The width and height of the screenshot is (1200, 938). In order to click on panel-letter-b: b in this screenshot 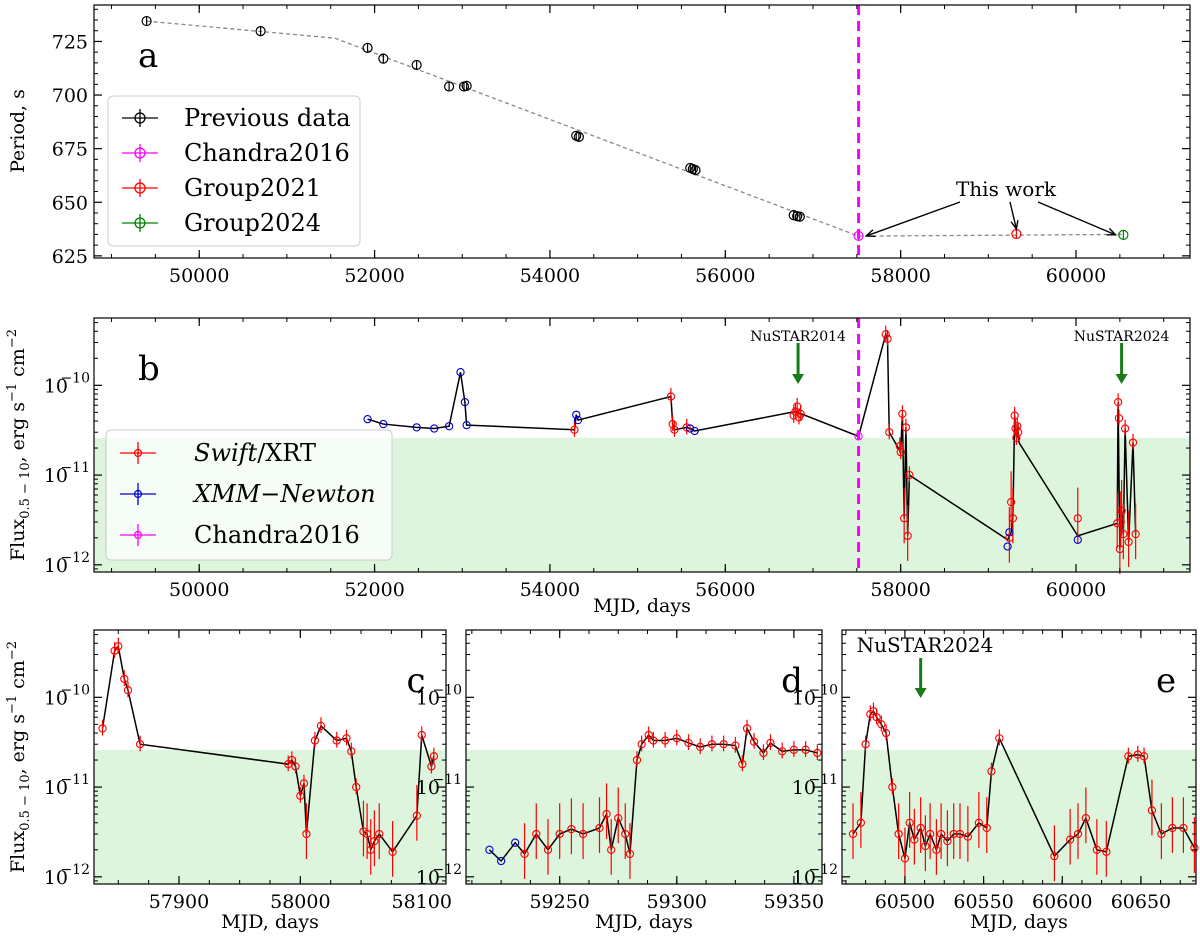, I will do `click(149, 369)`.